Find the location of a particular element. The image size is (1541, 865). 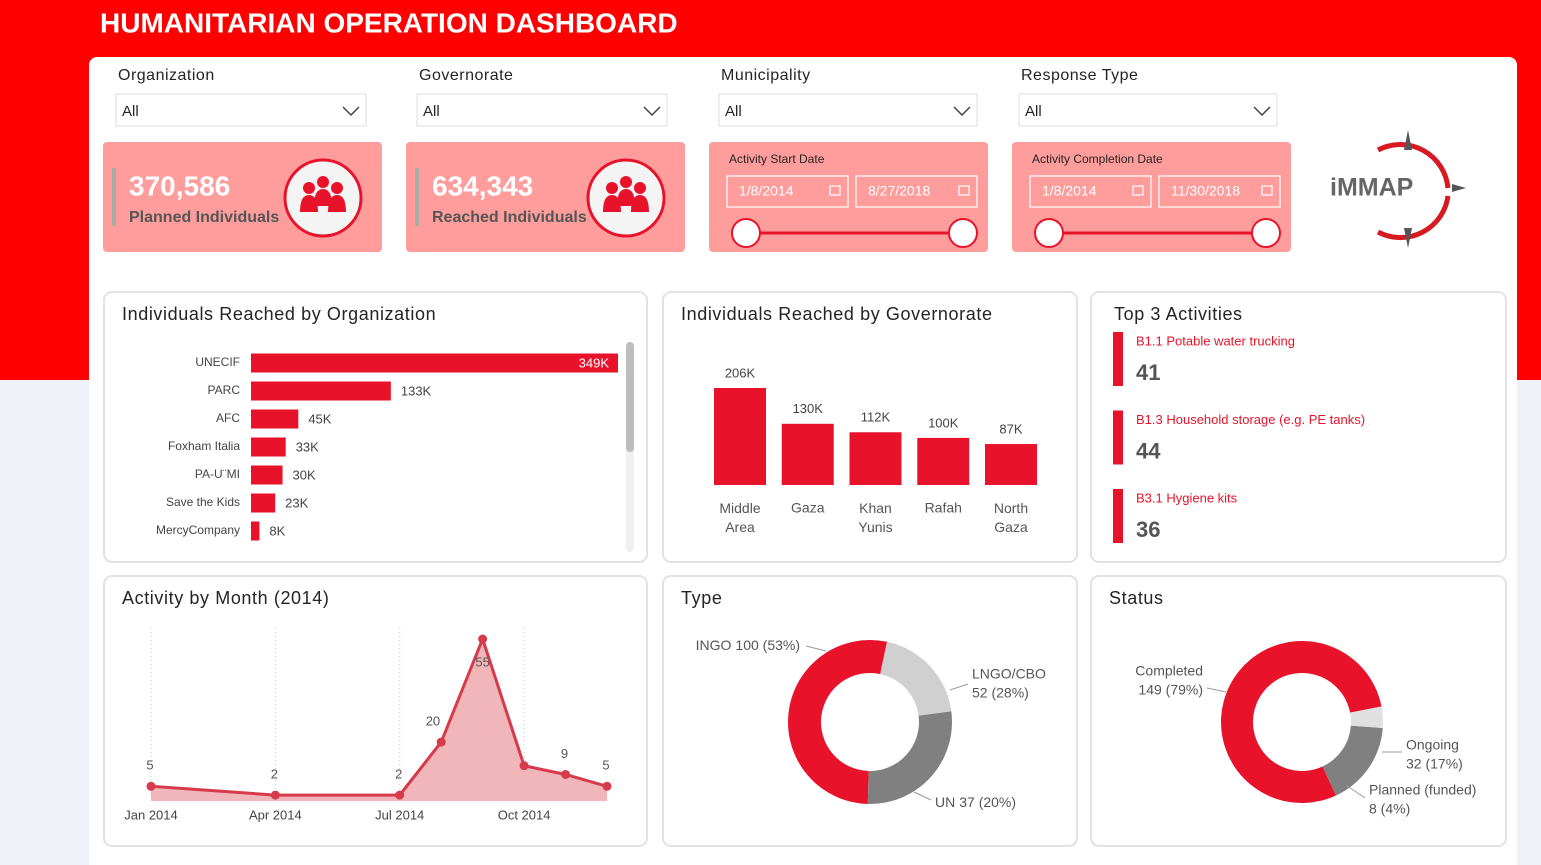

leader-line is located at coordinates (922, 796).